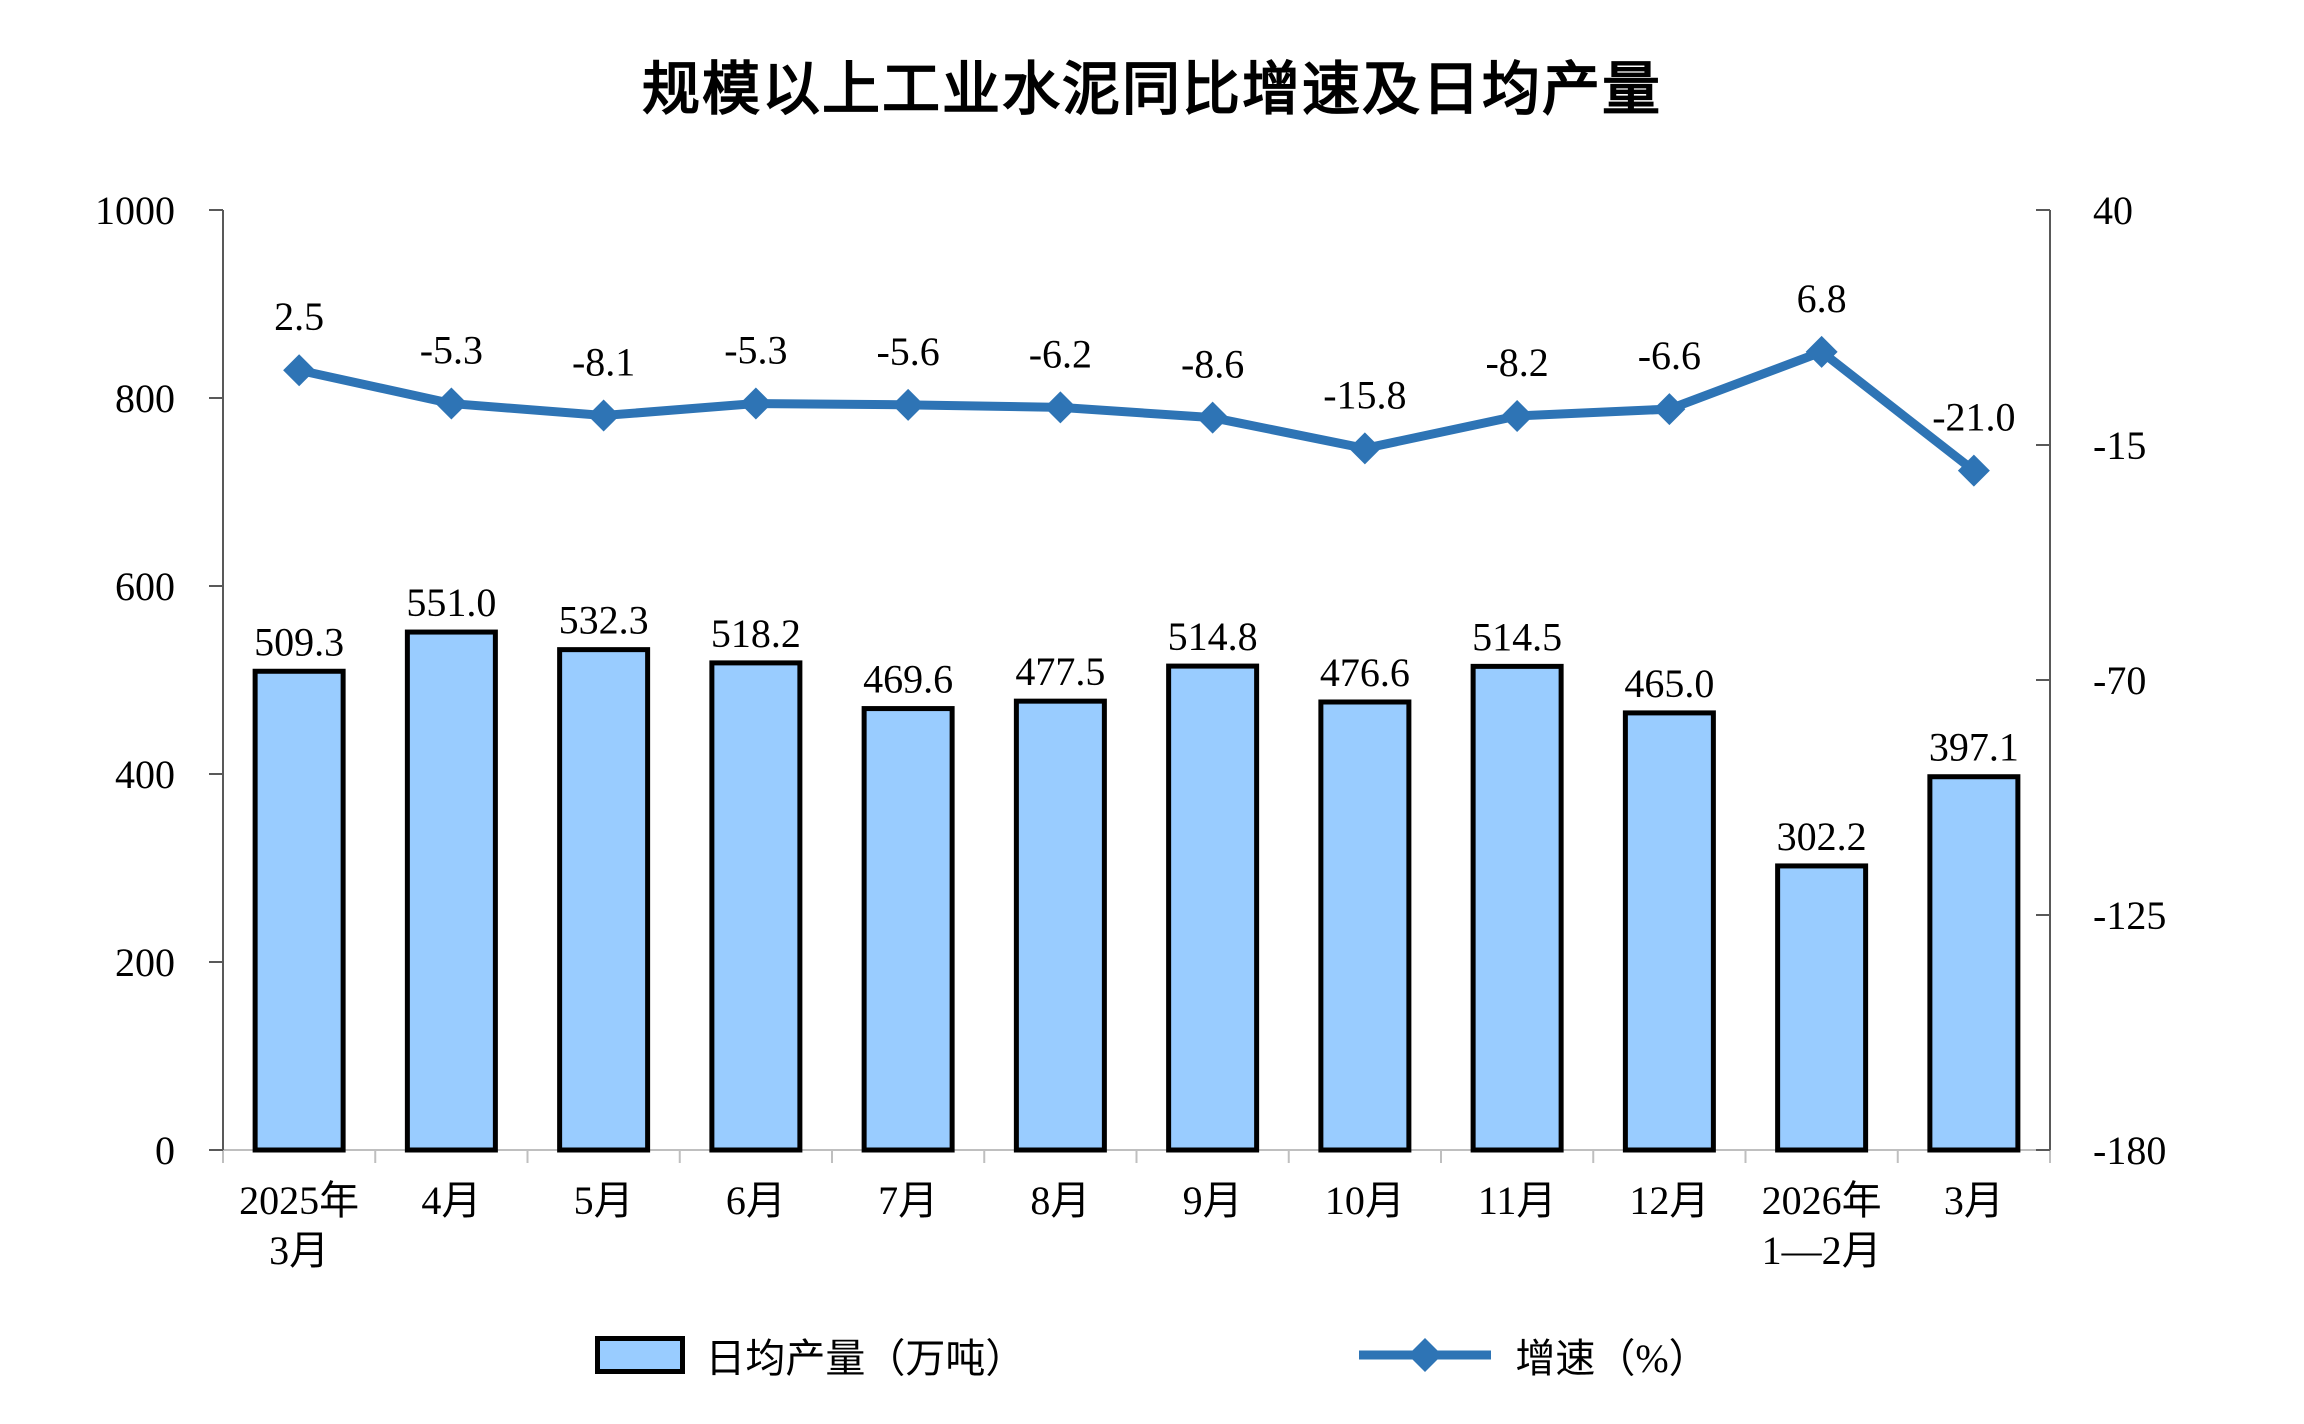  What do you see at coordinates (145, 398) in the screenshot?
I see `left-axis-tick-label: 800` at bounding box center [145, 398].